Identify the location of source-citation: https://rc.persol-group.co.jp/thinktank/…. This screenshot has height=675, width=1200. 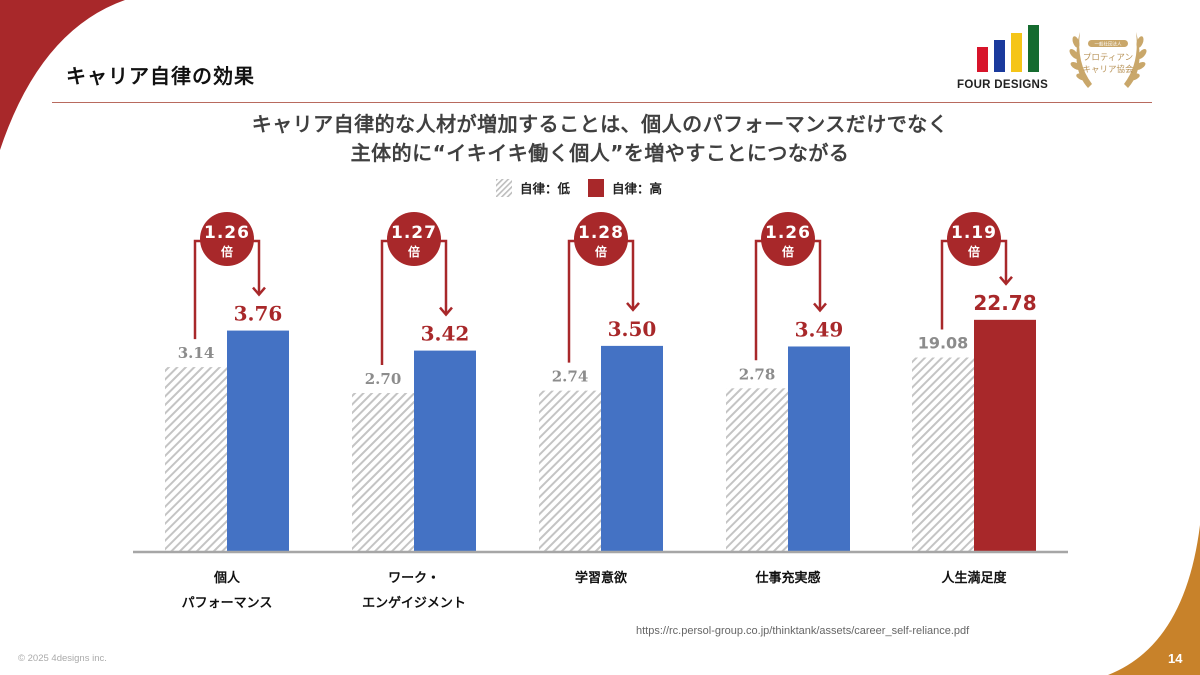
(803, 631).